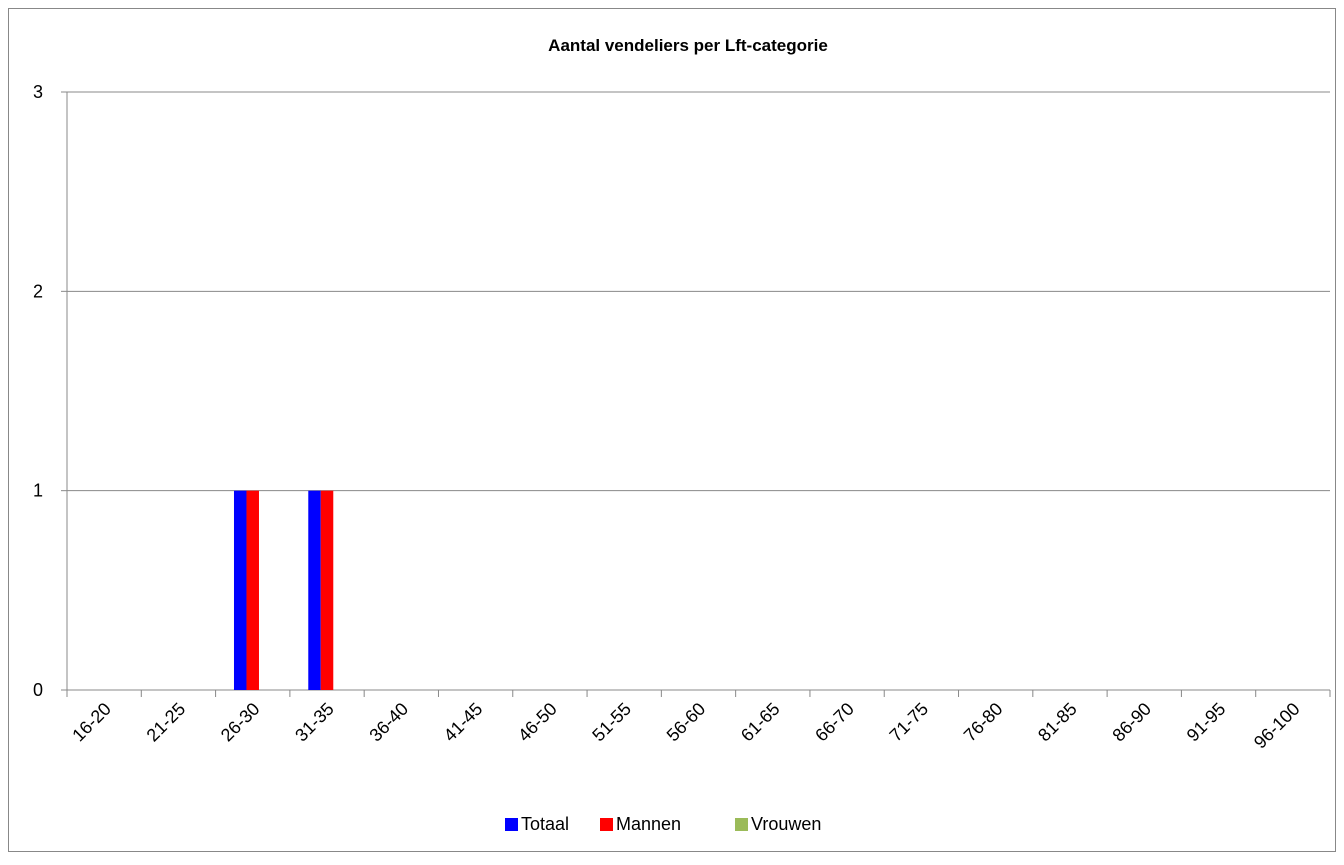 This screenshot has width=1344, height=865. Describe the element at coordinates (688, 45) in the screenshot. I see `chart-title: Aantal vendeliers per Lft-categorie` at that location.